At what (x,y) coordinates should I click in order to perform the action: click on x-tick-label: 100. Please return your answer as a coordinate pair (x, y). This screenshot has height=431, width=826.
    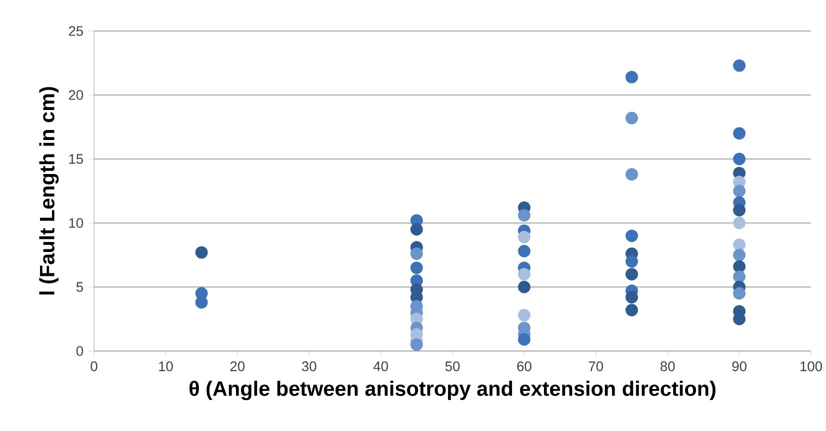
    Looking at the image, I should click on (811, 366).